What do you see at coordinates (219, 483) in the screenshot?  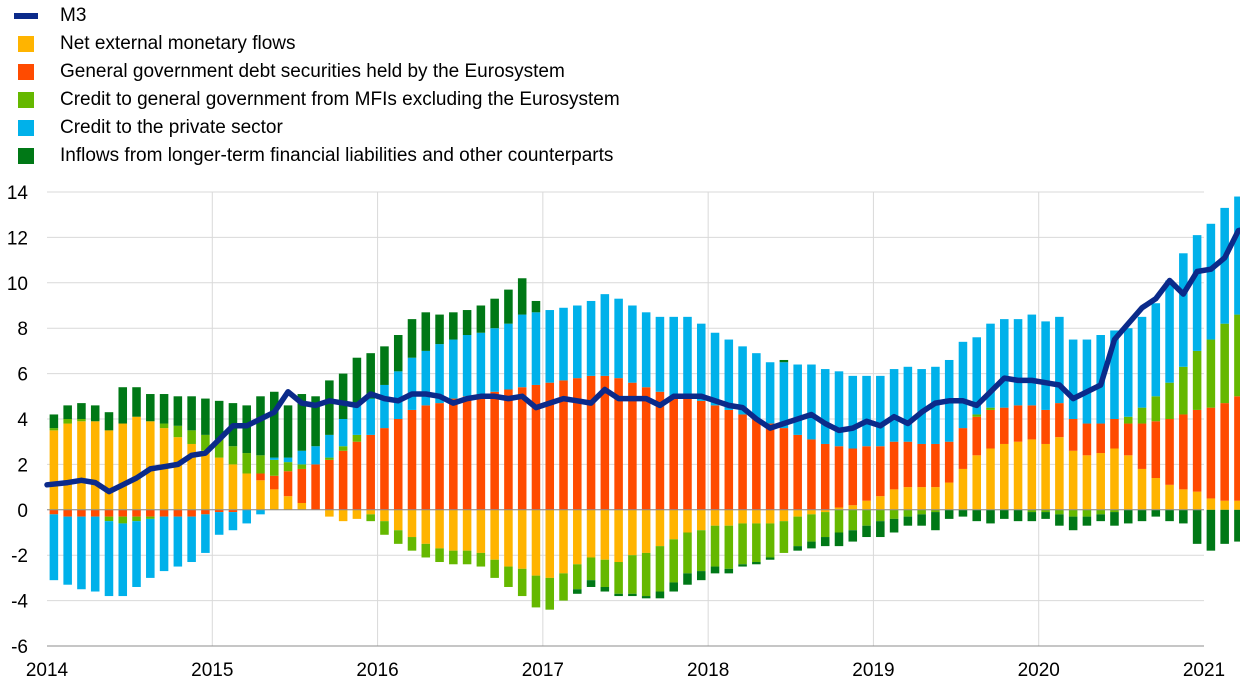 I see `bar-segment-s0-m12` at bounding box center [219, 483].